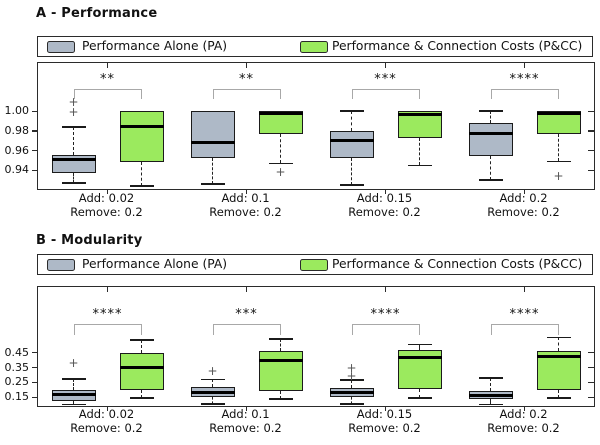 This screenshot has height=445, width=600. I want to click on y-tick-label: 0.96, so click(17, 150).